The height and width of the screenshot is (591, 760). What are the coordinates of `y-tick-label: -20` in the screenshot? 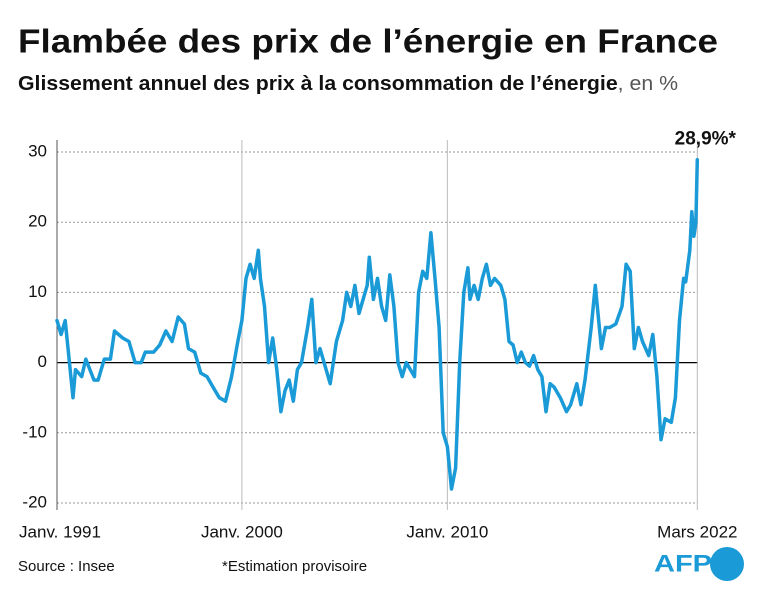 It's located at (34, 501).